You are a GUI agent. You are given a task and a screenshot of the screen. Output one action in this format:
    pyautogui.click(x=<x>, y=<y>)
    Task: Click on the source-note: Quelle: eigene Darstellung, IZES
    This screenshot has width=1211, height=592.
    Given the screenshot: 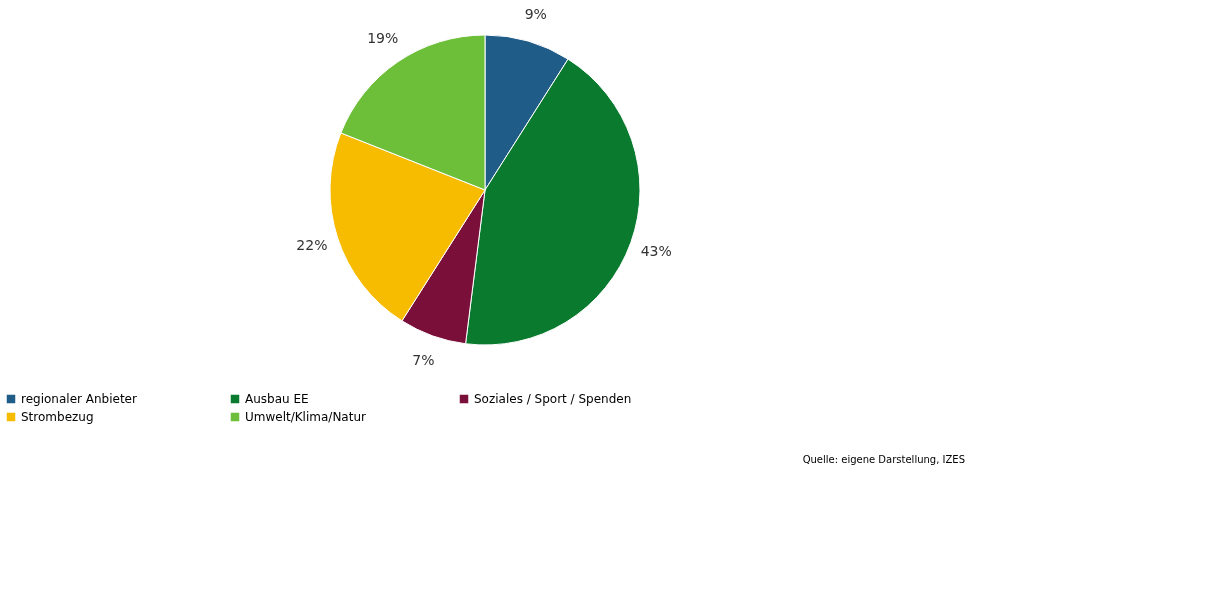 What is the action you would take?
    pyautogui.click(x=883, y=459)
    